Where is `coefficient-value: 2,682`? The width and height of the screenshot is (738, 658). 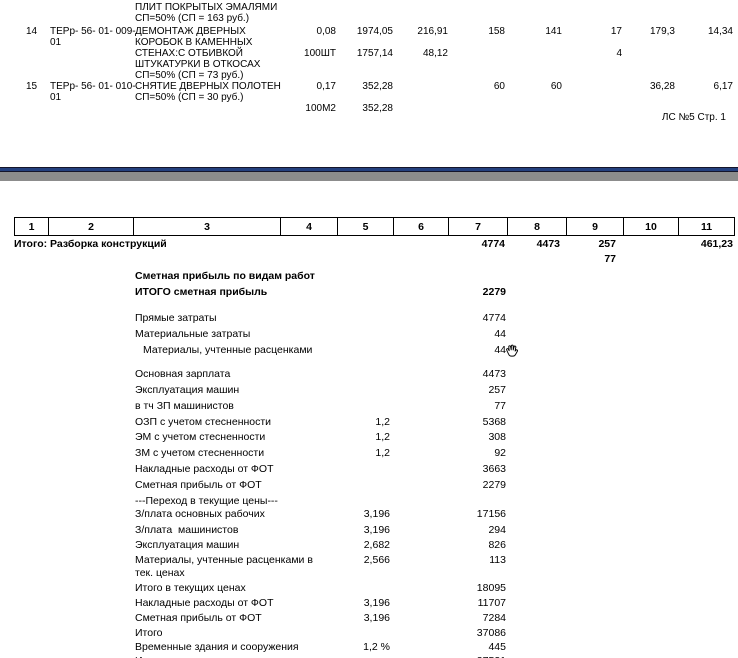 coefficient-value: 2,682 is located at coordinates (376, 545).